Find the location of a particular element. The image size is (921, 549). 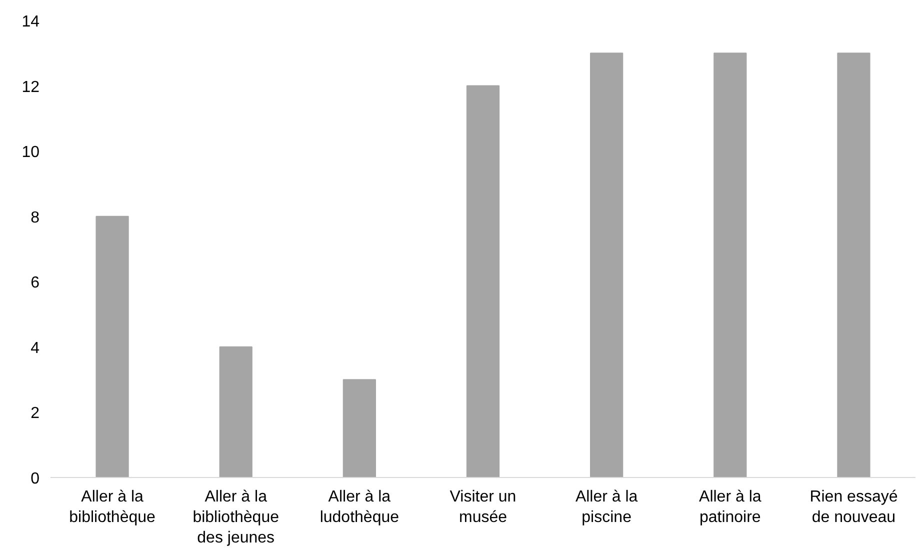

x-tick-label: Aller à la patinoire is located at coordinates (730, 507).